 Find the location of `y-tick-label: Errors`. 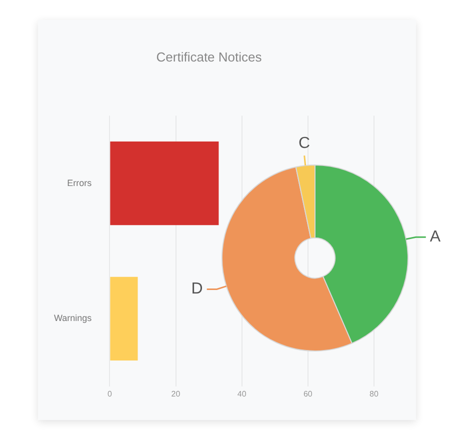

y-tick-label: Errors is located at coordinates (79, 183).